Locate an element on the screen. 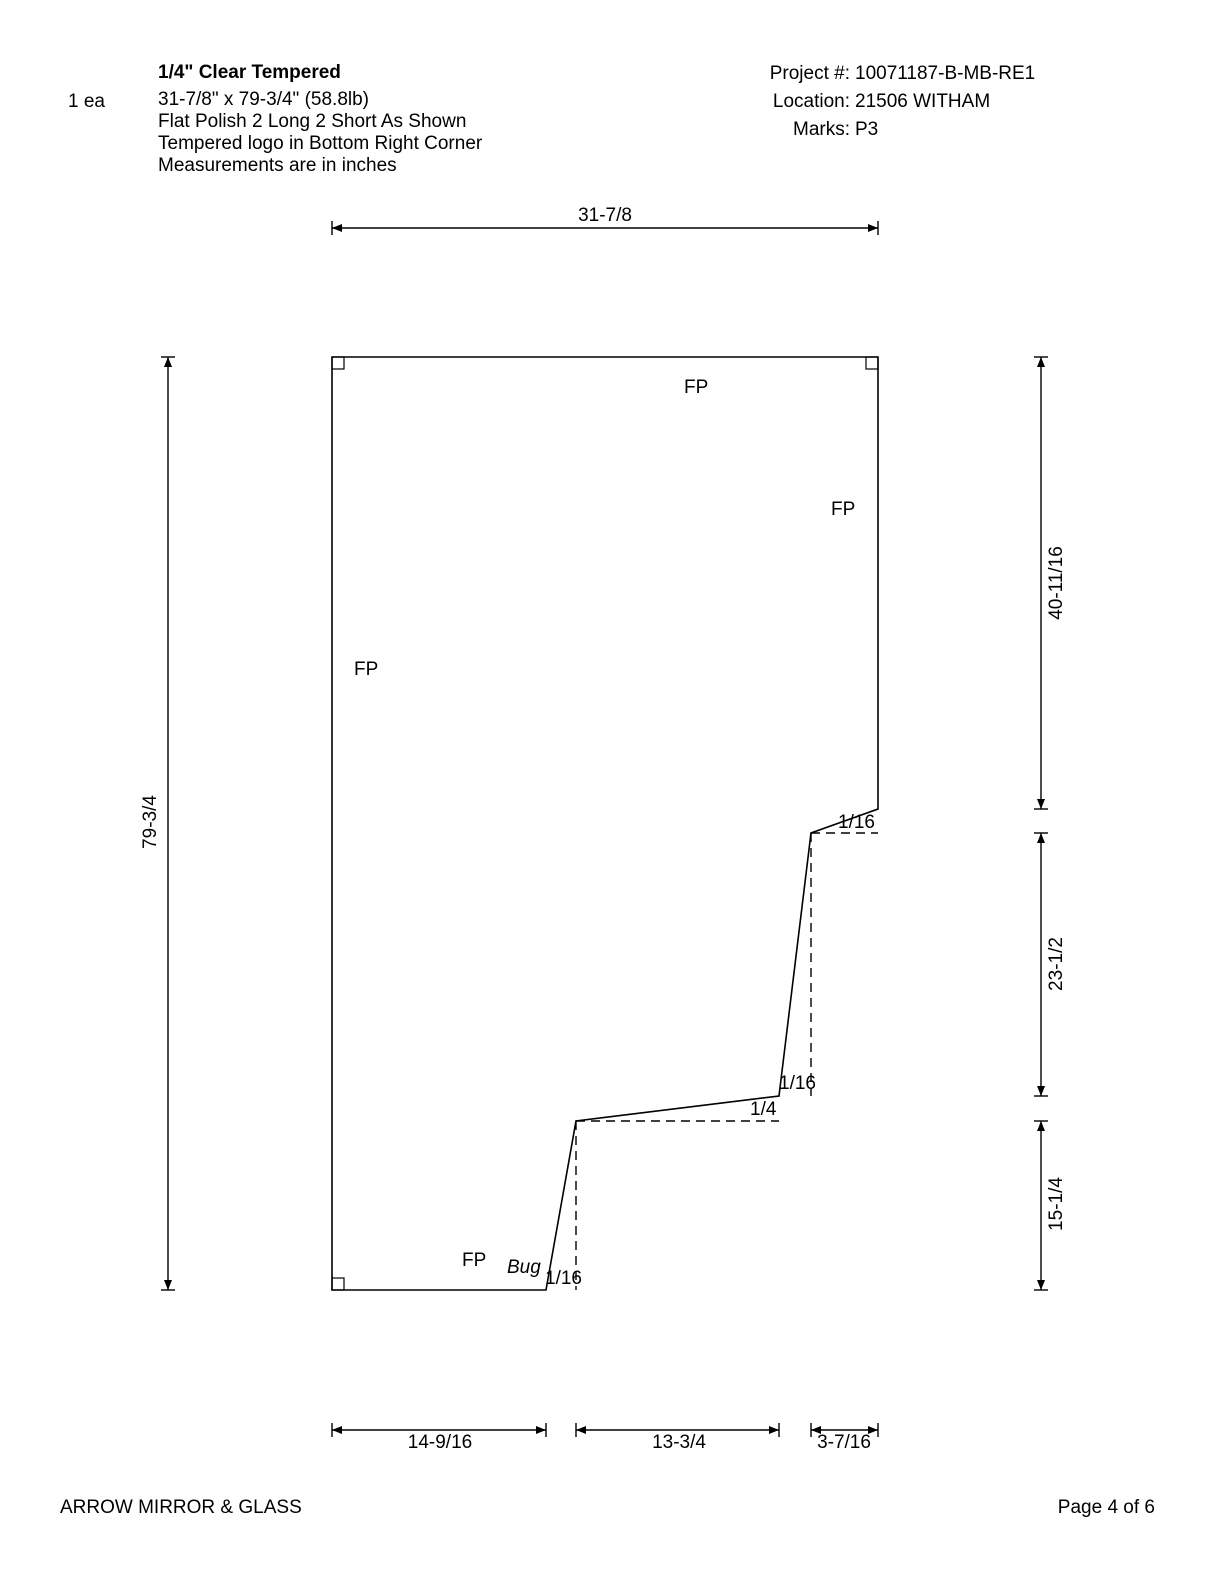  dimension-right-upper-label: 40-11/16 is located at coordinates (1056, 583).